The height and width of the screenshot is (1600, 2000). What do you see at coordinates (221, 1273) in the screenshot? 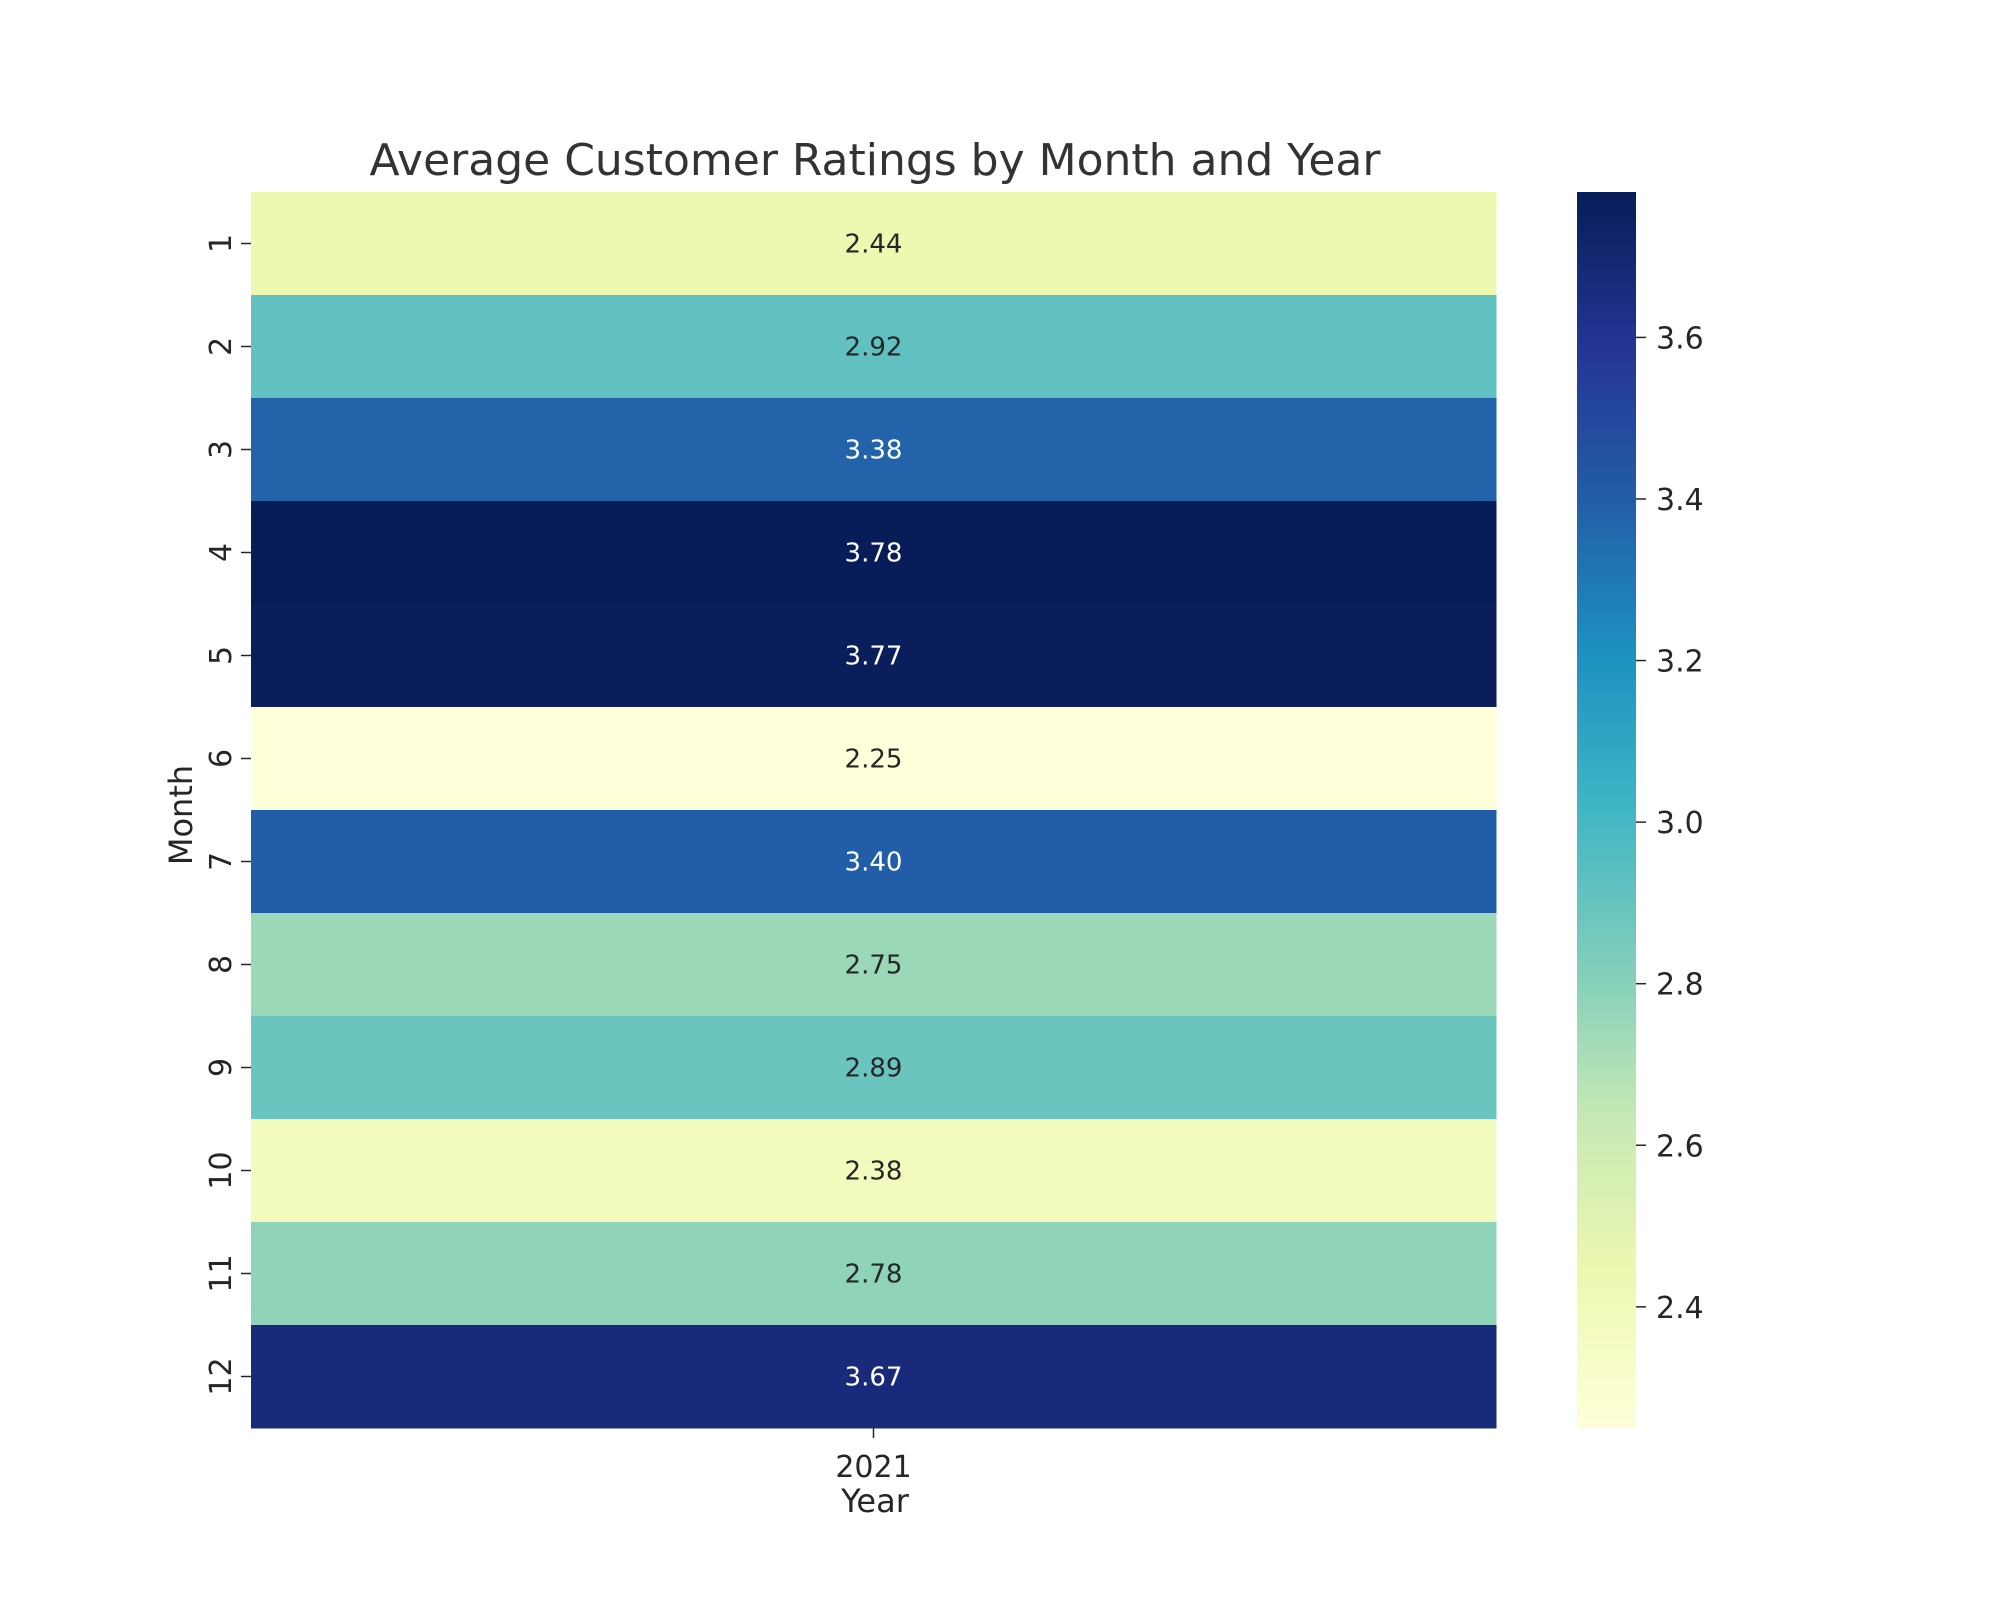
I see `y-tick-label: 11` at bounding box center [221, 1273].